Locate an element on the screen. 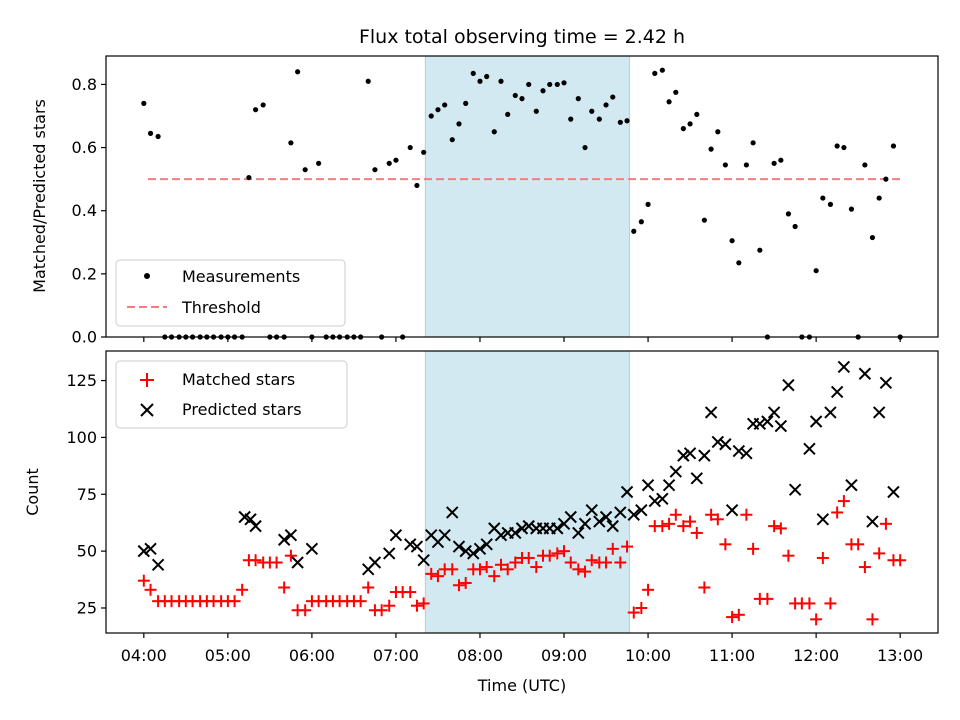 This screenshot has width=960, height=720. x-tick-label: 10:00 is located at coordinates (648, 655).